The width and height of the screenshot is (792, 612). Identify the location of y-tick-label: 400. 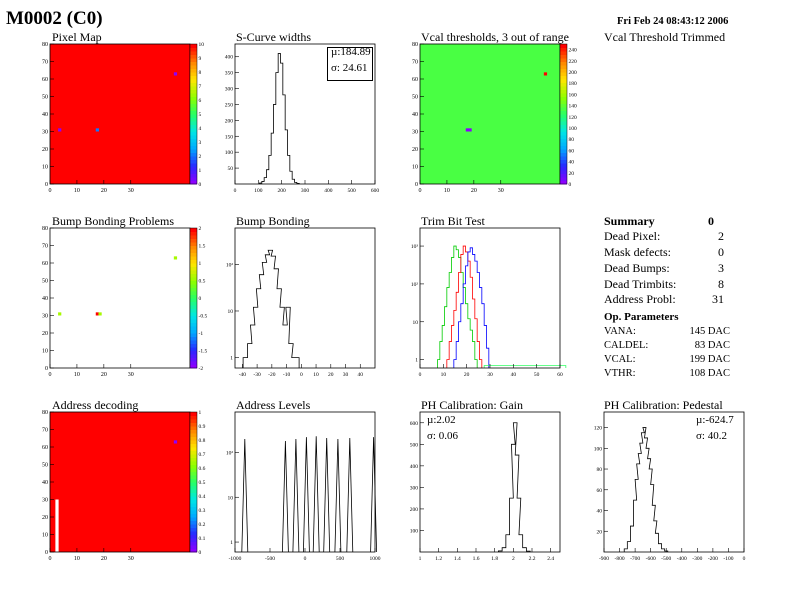
(229, 58).